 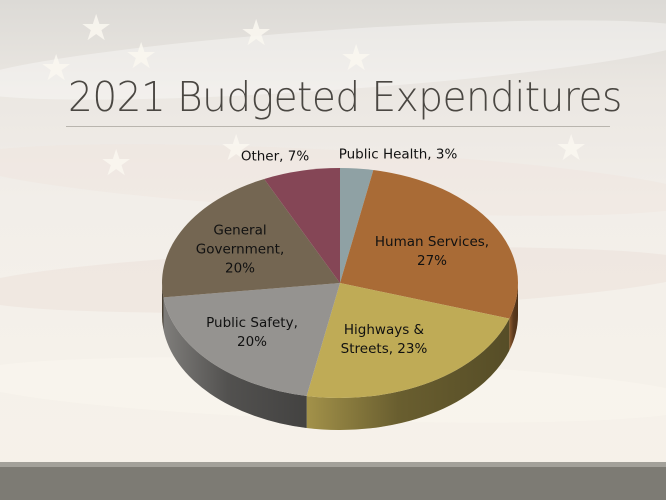 I want to click on label-public-health: Public Health, 3%, so click(x=398, y=155).